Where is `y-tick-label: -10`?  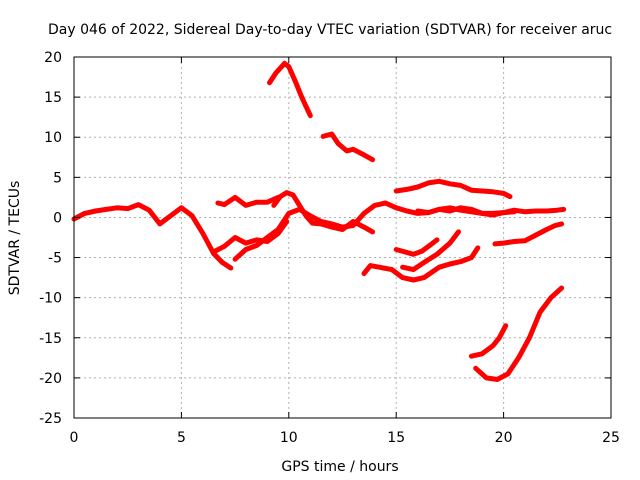
y-tick-label: -10 is located at coordinates (50, 299).